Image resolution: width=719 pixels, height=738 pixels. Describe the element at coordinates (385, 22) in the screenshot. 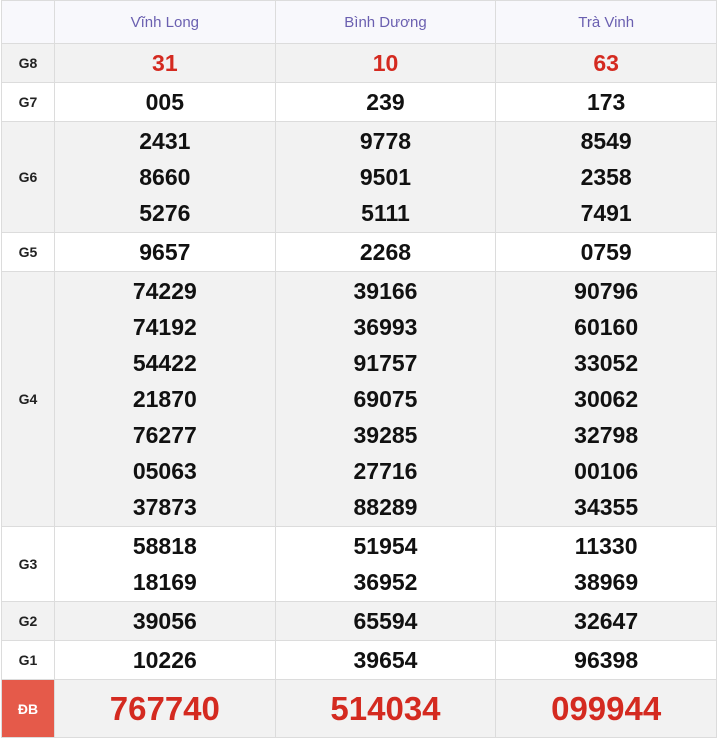

I see `column-header: Bình Dương` at that location.